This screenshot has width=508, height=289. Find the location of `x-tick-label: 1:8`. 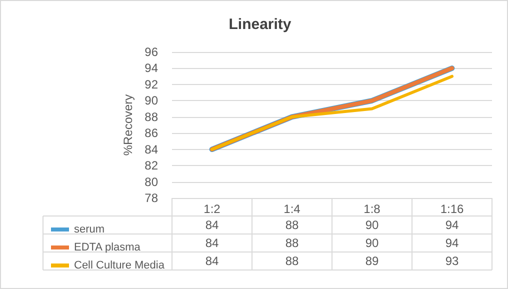

x-tick-label: 1:8 is located at coordinates (372, 209).